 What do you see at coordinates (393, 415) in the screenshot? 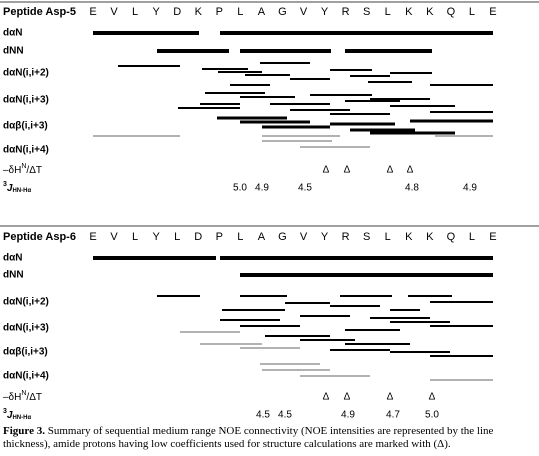
I see `coupling-value: 4.7` at bounding box center [393, 415].